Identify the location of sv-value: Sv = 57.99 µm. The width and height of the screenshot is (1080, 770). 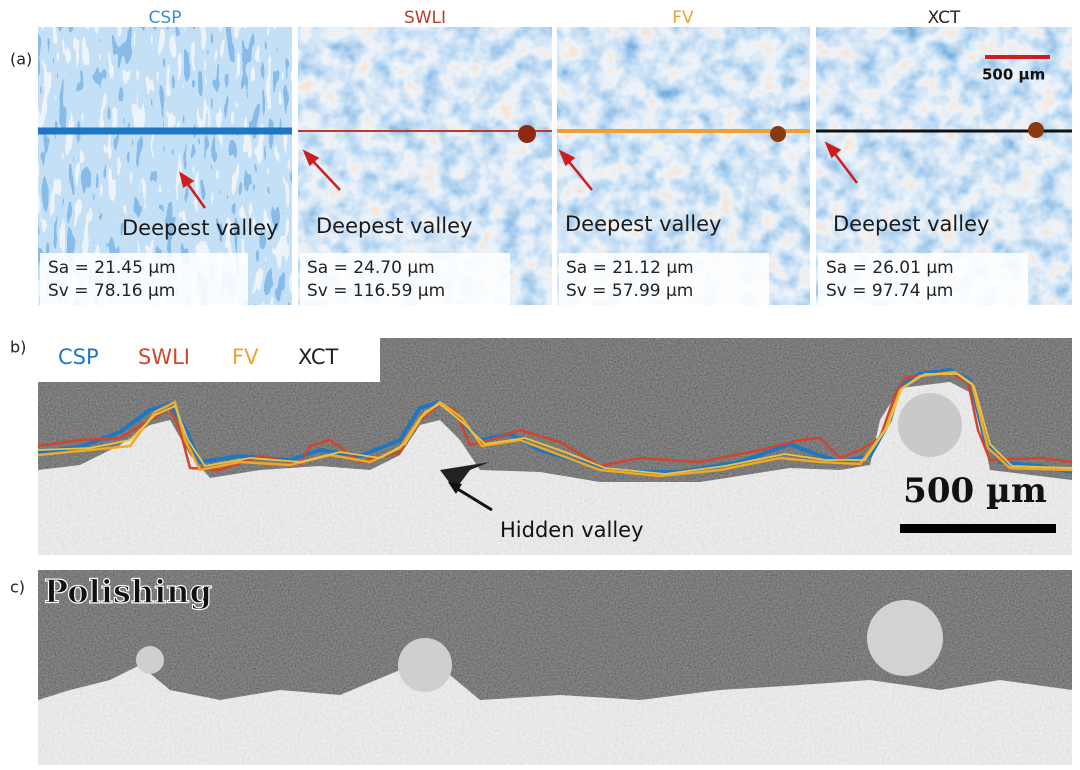
(629, 291).